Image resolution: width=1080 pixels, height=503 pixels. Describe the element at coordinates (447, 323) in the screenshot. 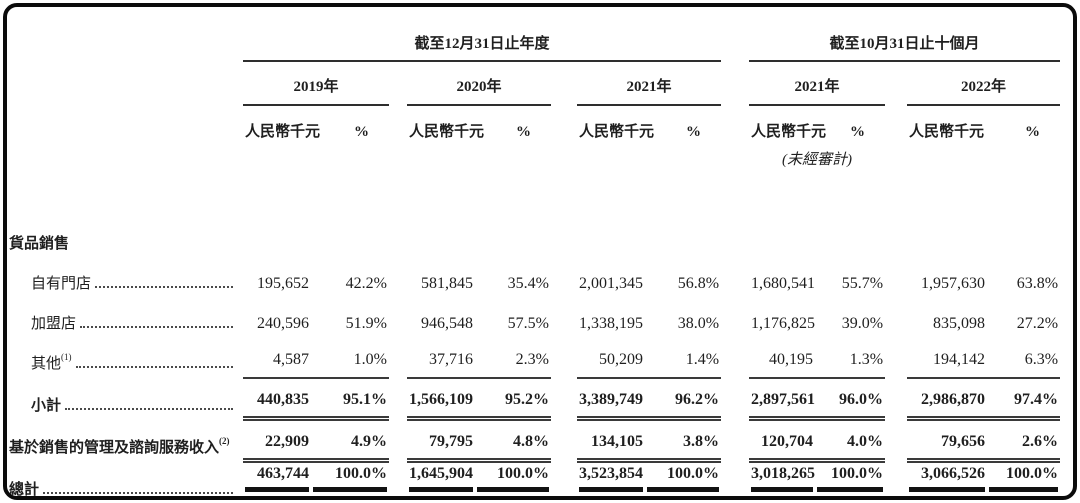

I see `cell-value: 946,548` at that location.